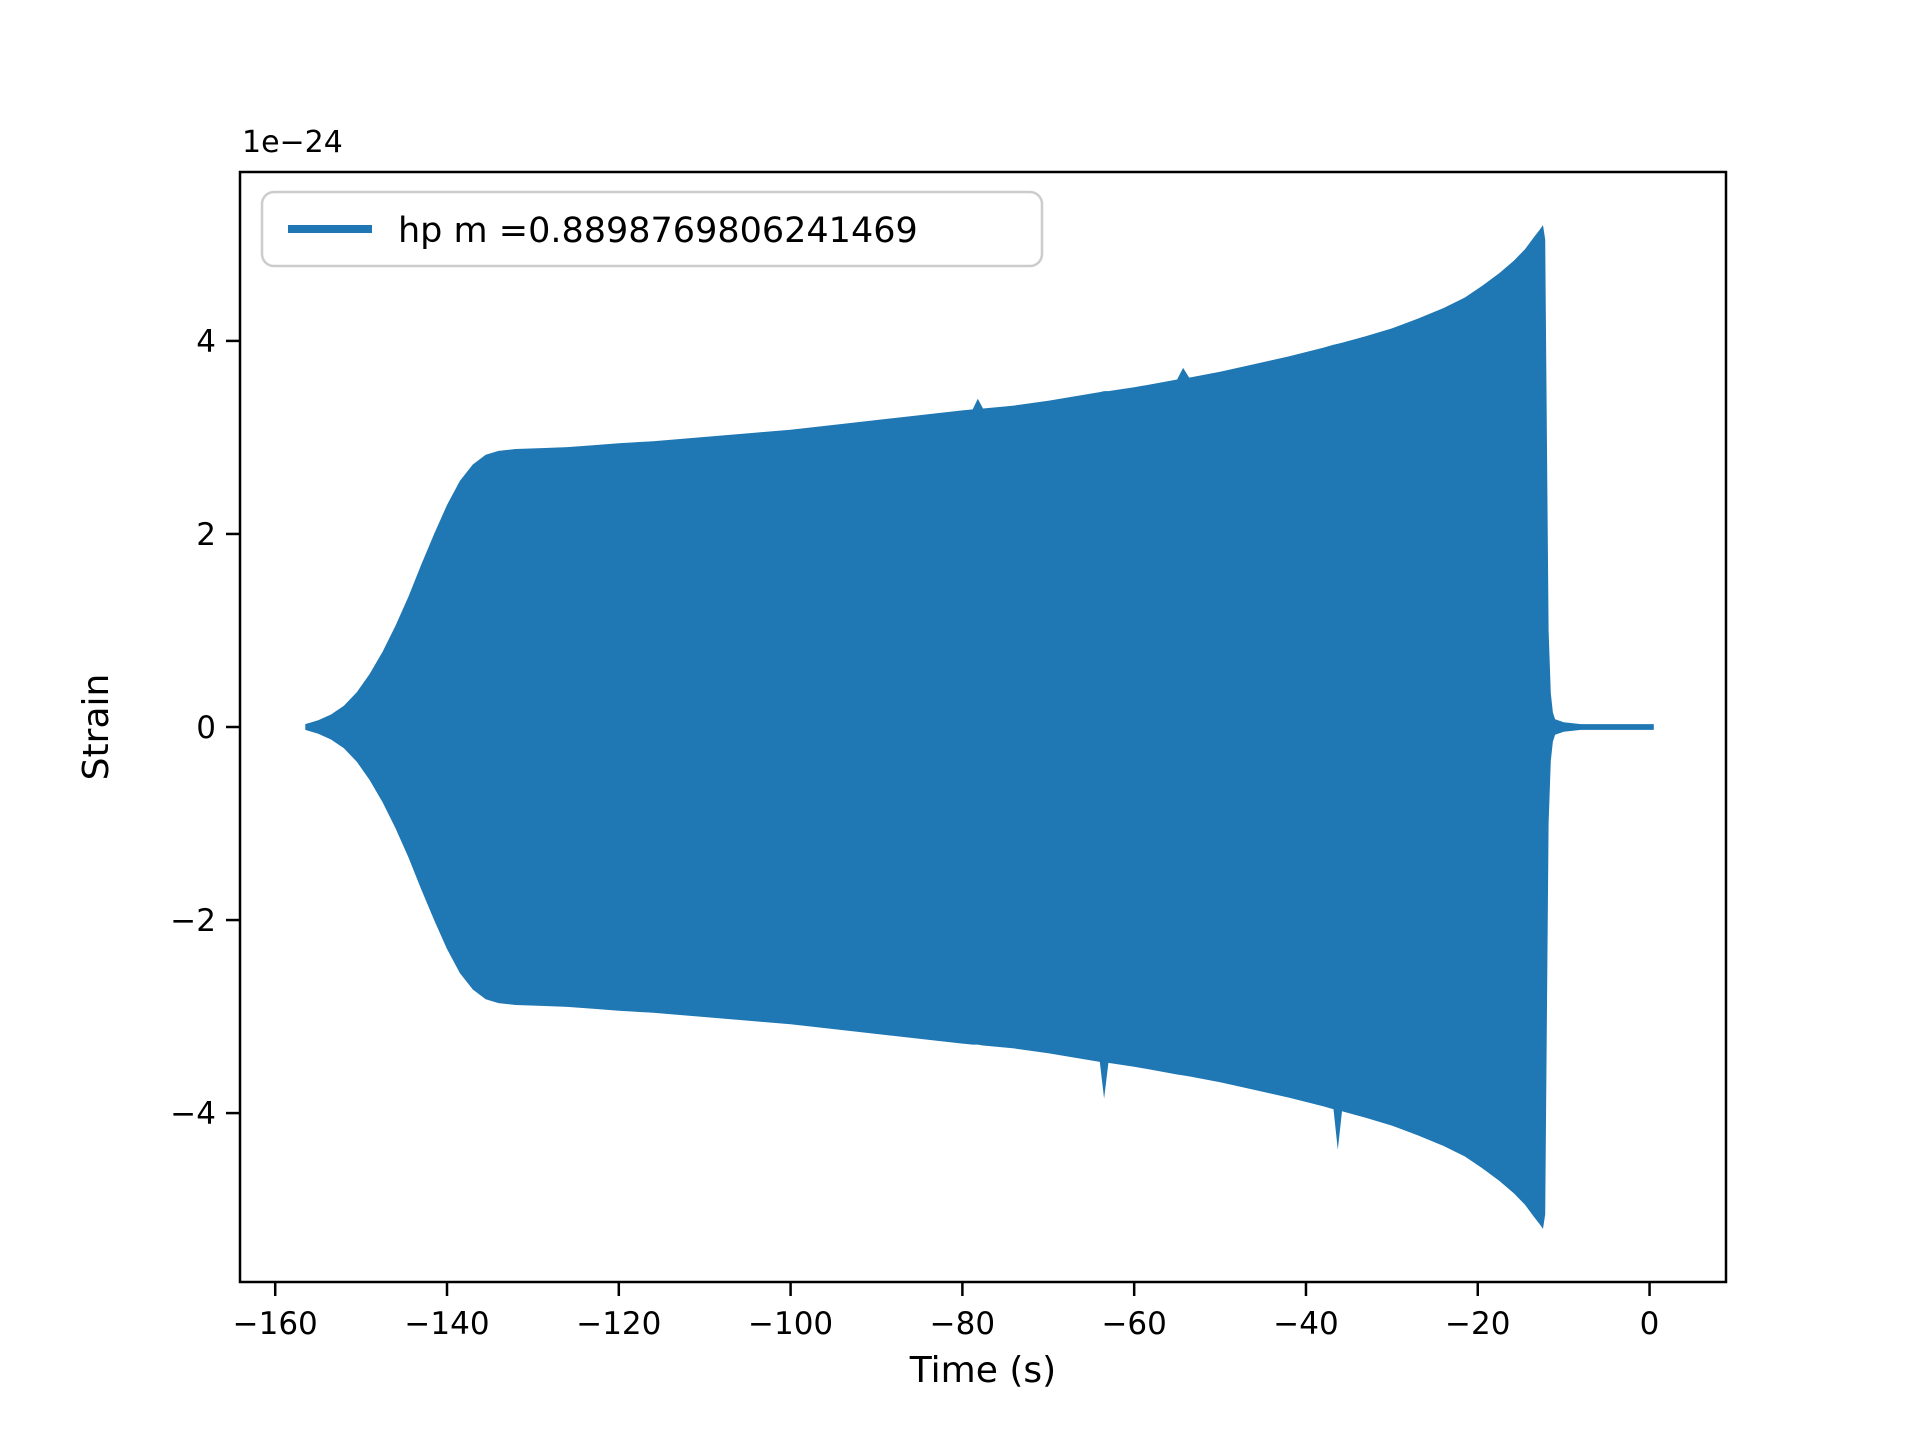  I want to click on x-tick-label: 0, so click(1650, 1324).